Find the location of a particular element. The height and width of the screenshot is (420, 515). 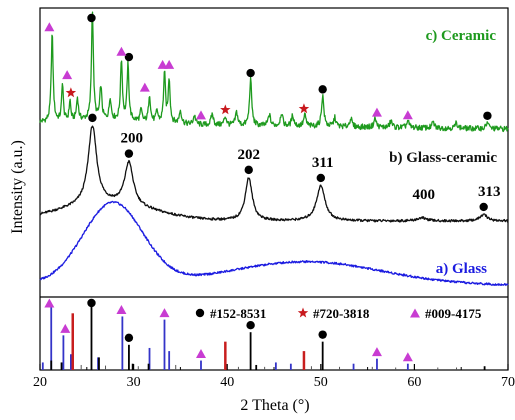

axes-layer: 20 30 40 50 60 70 is located at coordinates (274, 377).